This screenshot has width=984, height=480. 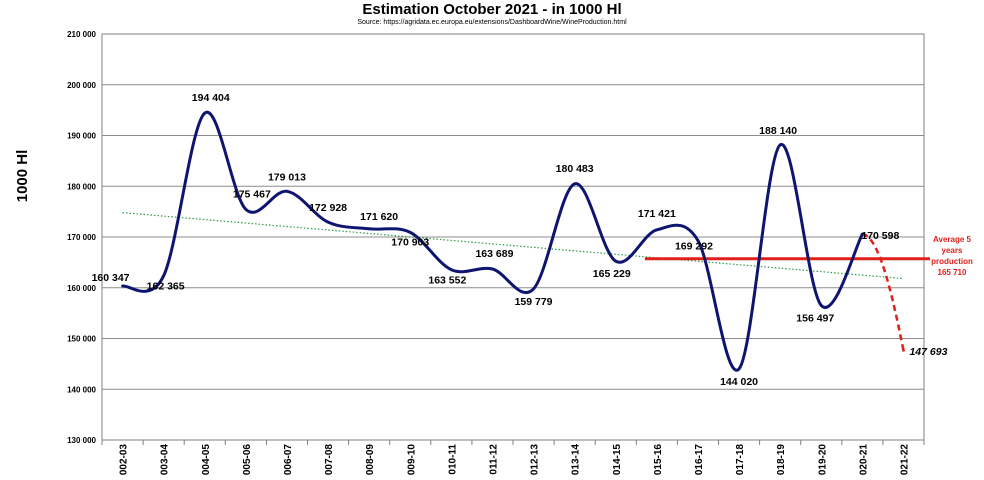 I want to click on chart-title: Estimation October 2021 - in 1000 Hl, so click(x=492, y=9).